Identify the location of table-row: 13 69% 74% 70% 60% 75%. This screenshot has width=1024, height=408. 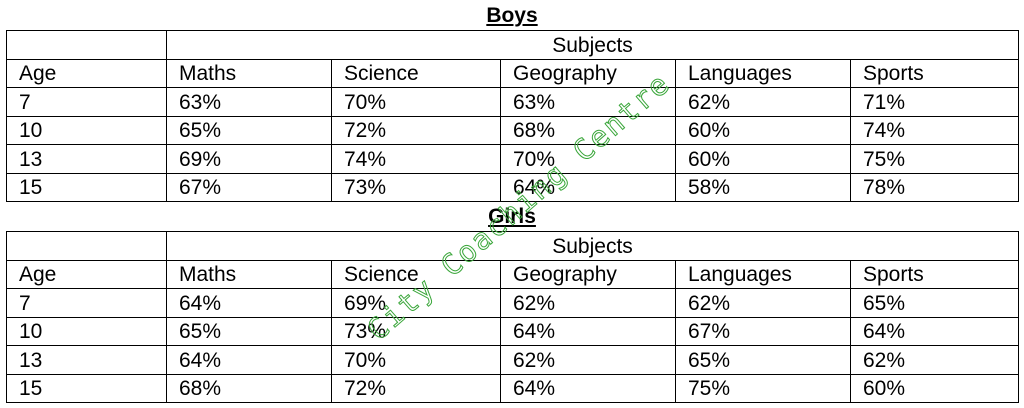
(513, 159).